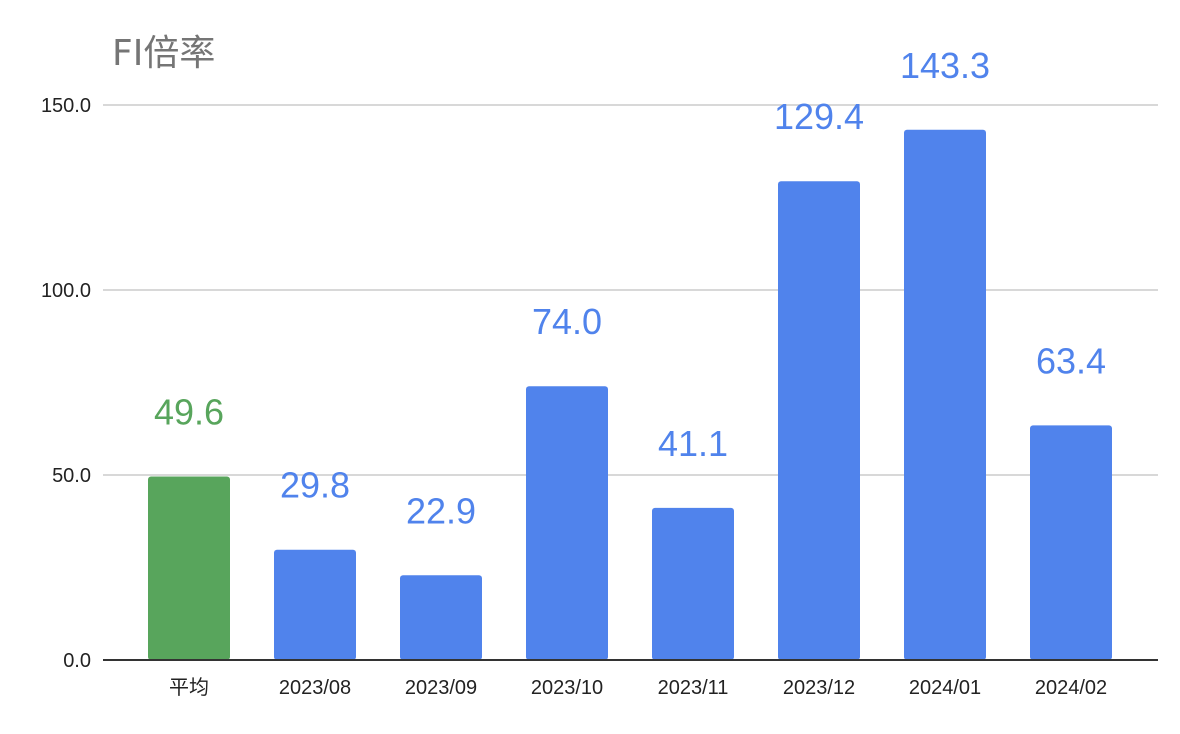 The image size is (1180, 734). What do you see at coordinates (66, 291) in the screenshot?
I see `y-tick-label: 100.0` at bounding box center [66, 291].